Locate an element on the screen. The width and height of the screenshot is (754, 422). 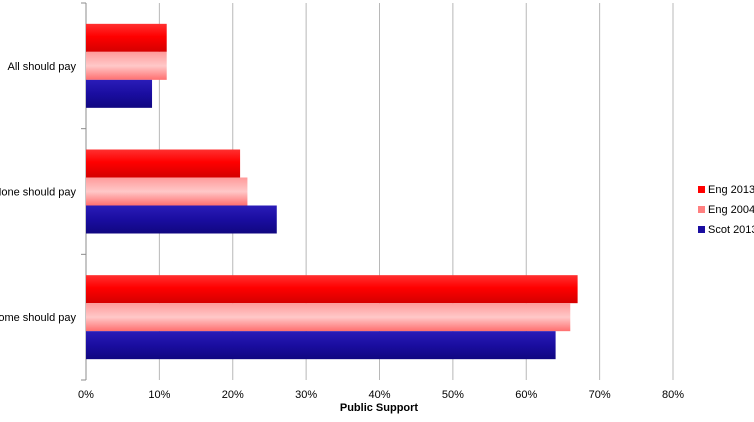
axes is located at coordinates (84, 191).